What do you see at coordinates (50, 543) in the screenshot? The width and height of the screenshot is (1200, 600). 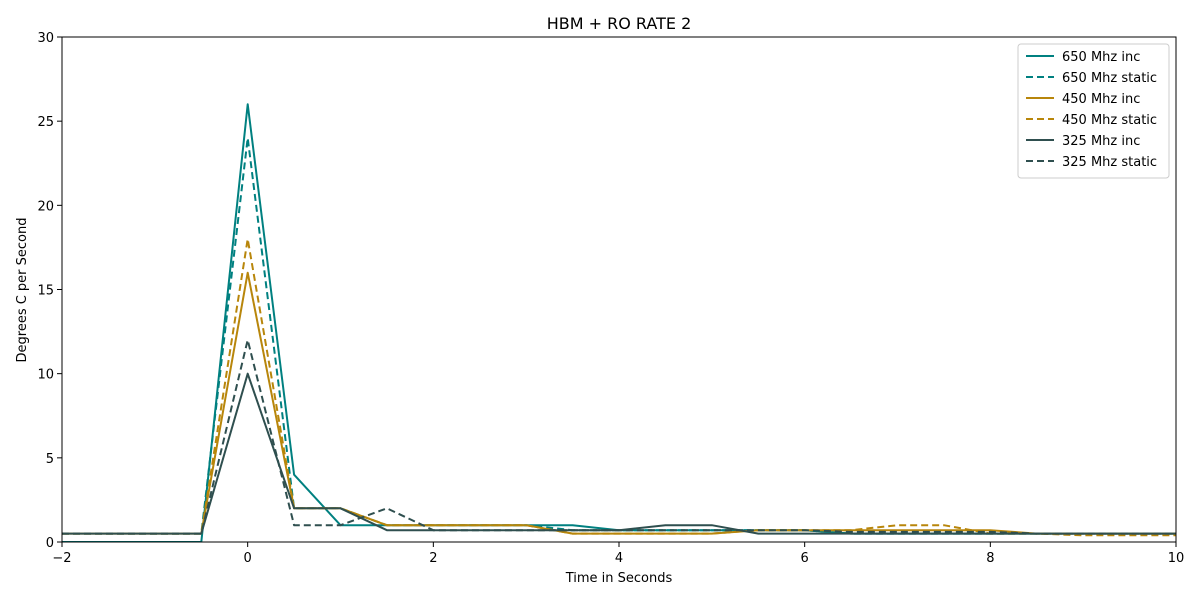 I see `y-tick-label: 0` at bounding box center [50, 543].